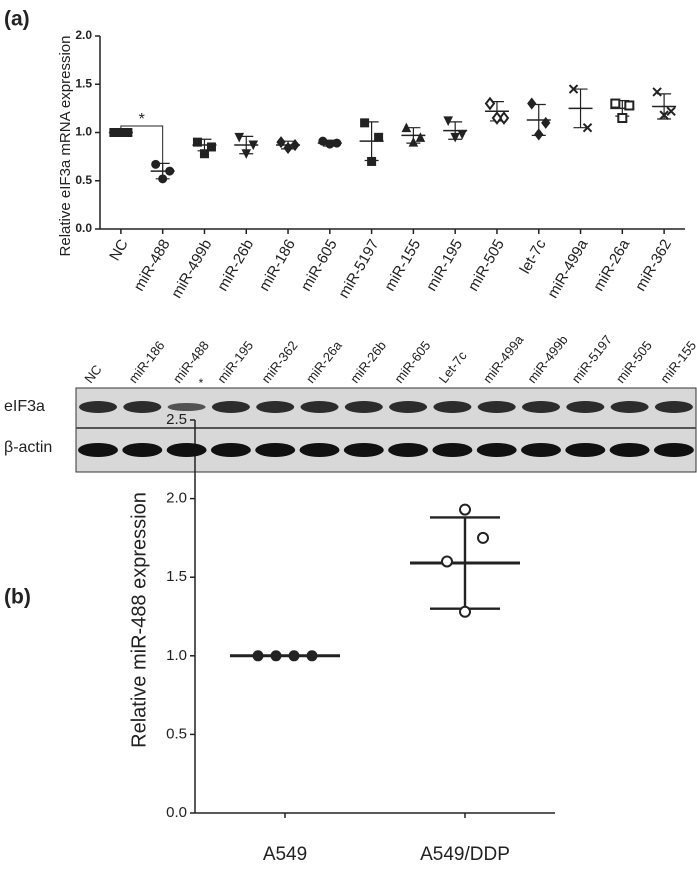 The height and width of the screenshot is (883, 697). Describe the element at coordinates (191, 268) in the screenshot. I see `x-tick-label: miR-499b` at that location.